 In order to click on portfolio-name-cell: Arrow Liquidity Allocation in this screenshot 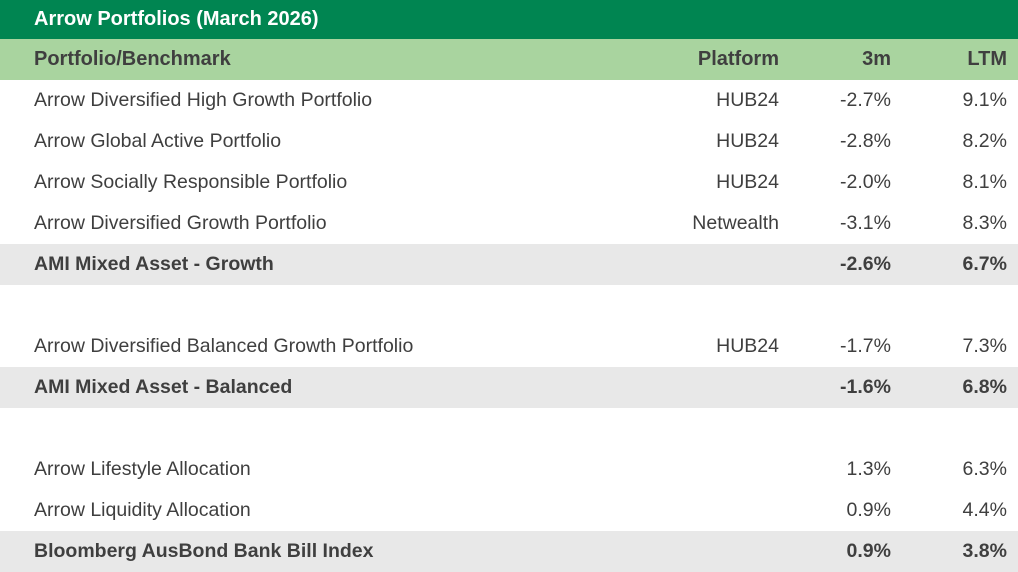, I will do `click(142, 510)`.